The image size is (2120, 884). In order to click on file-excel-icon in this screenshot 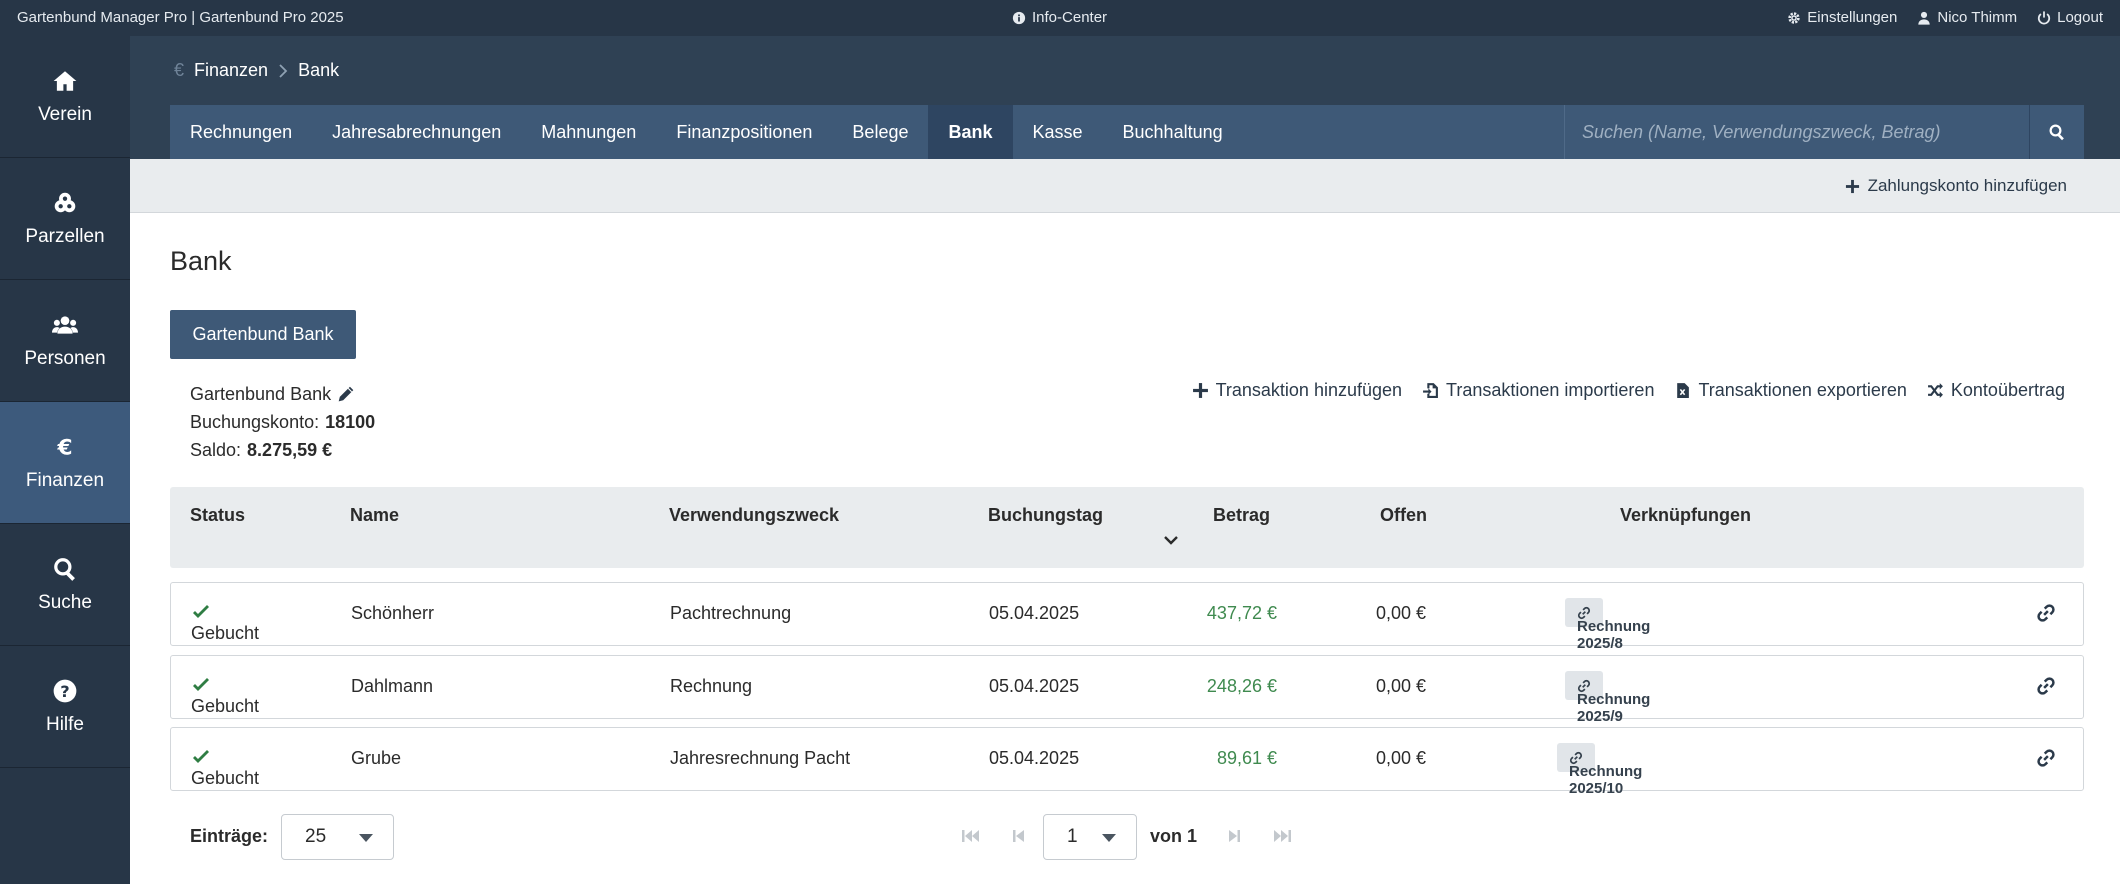, I will do `click(1683, 390)`.